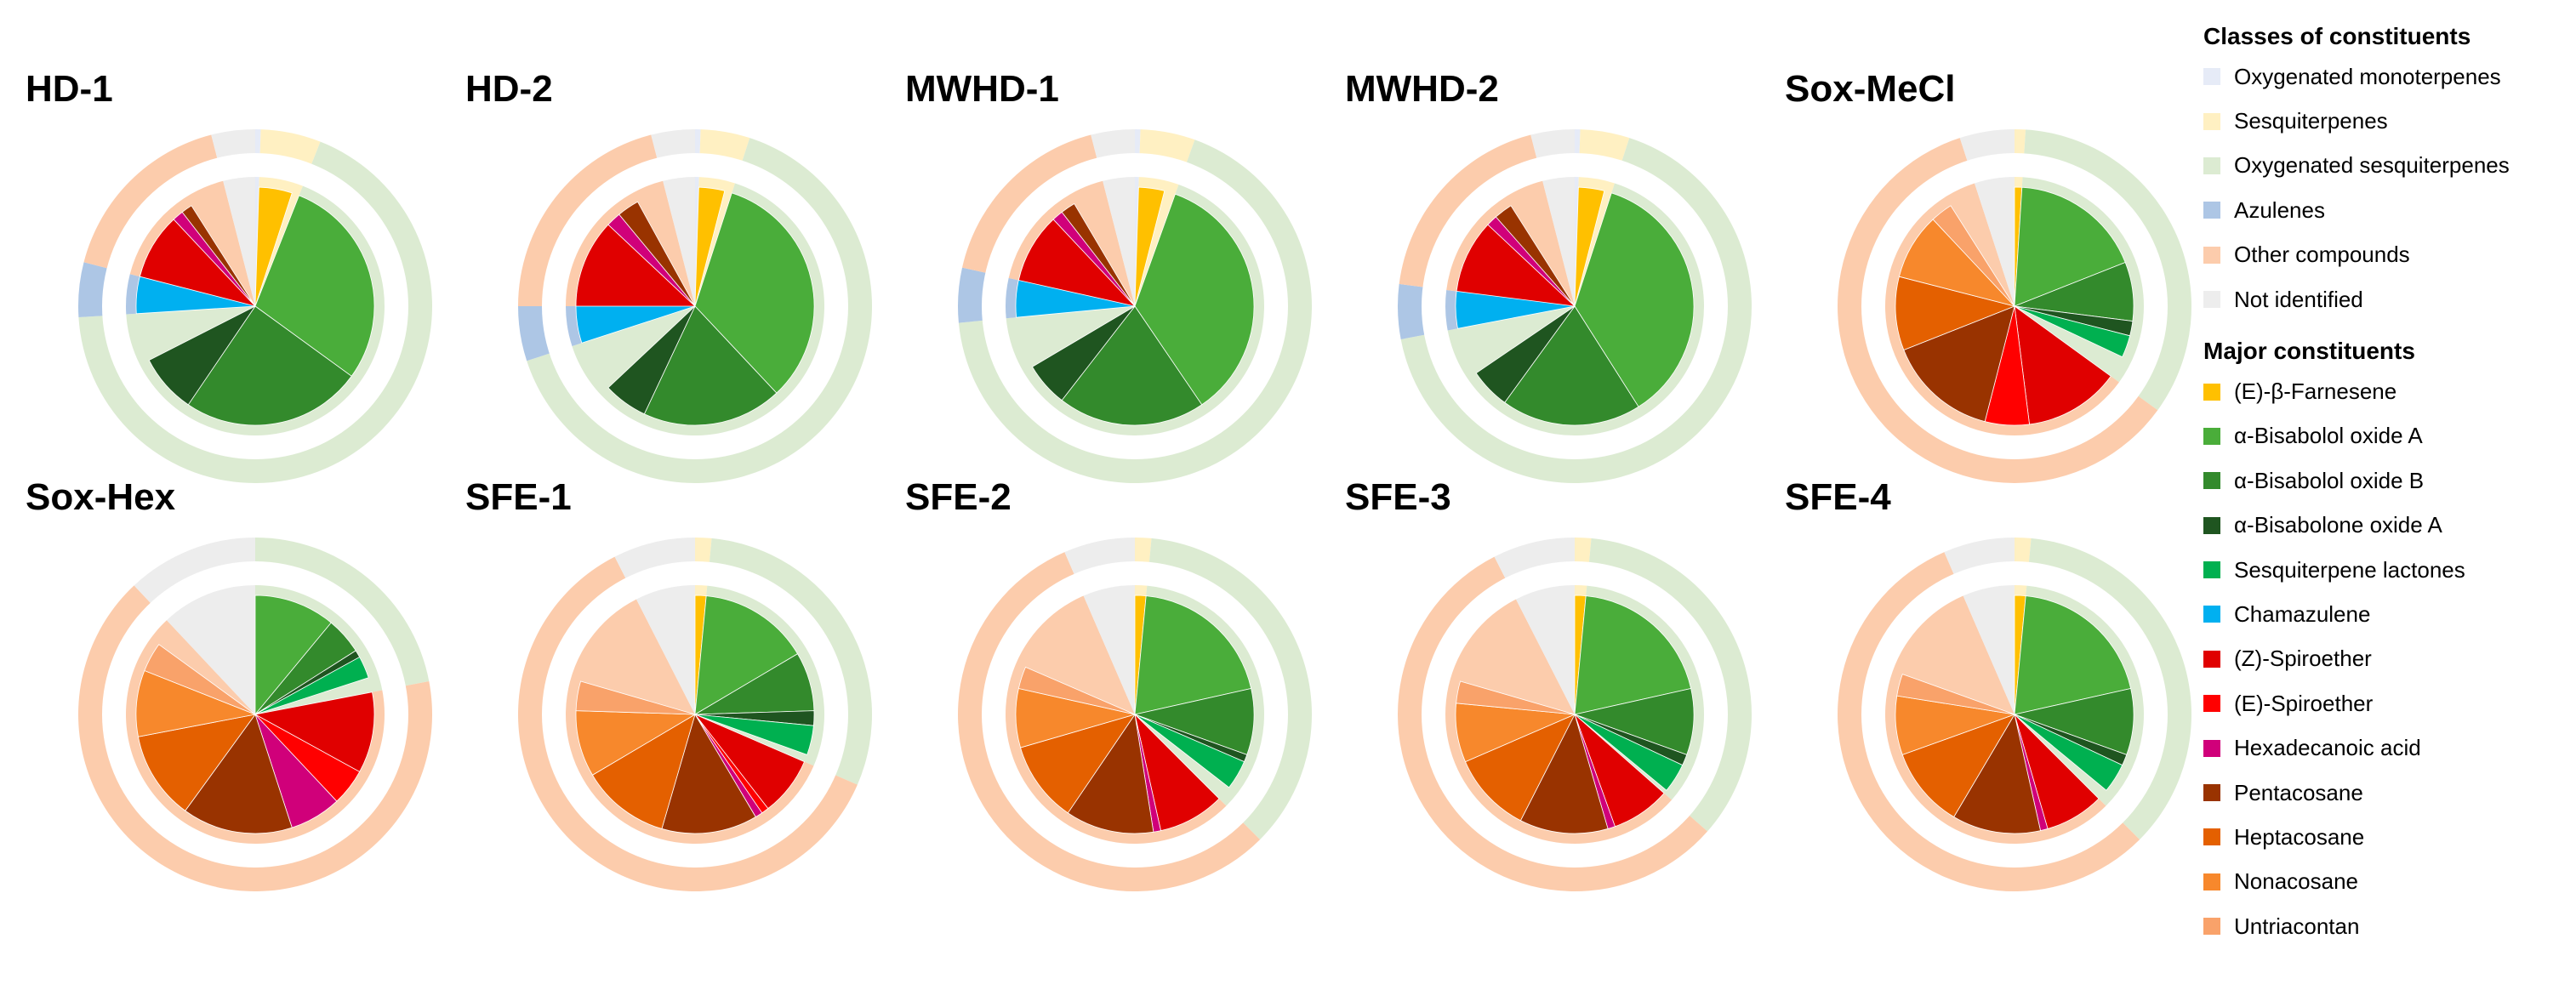  Describe the element at coordinates (959, 497) in the screenshot. I see `pie-title: SFE-2` at that location.